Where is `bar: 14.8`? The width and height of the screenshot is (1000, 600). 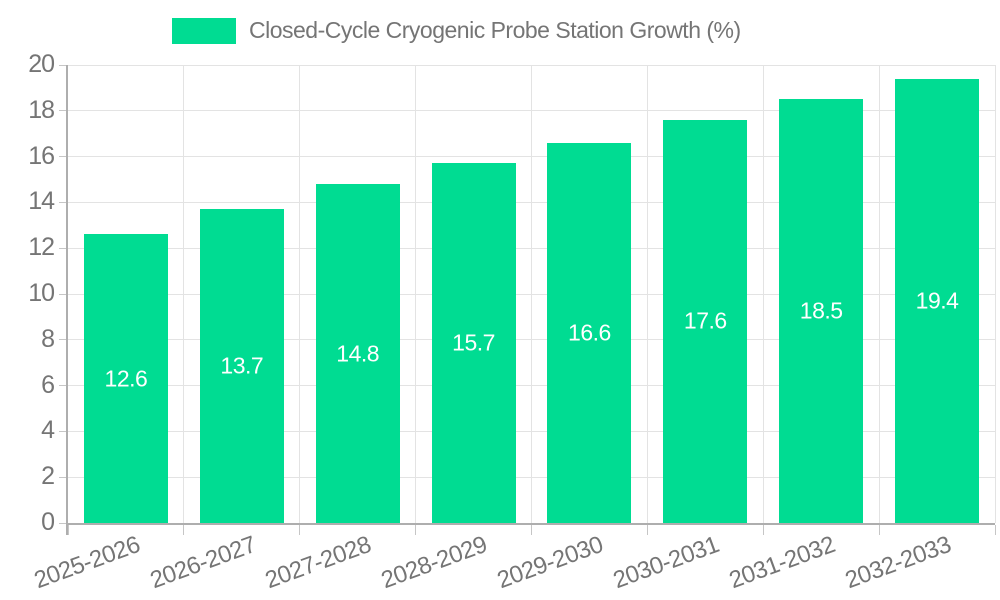
bar: 14.8 is located at coordinates (357, 353).